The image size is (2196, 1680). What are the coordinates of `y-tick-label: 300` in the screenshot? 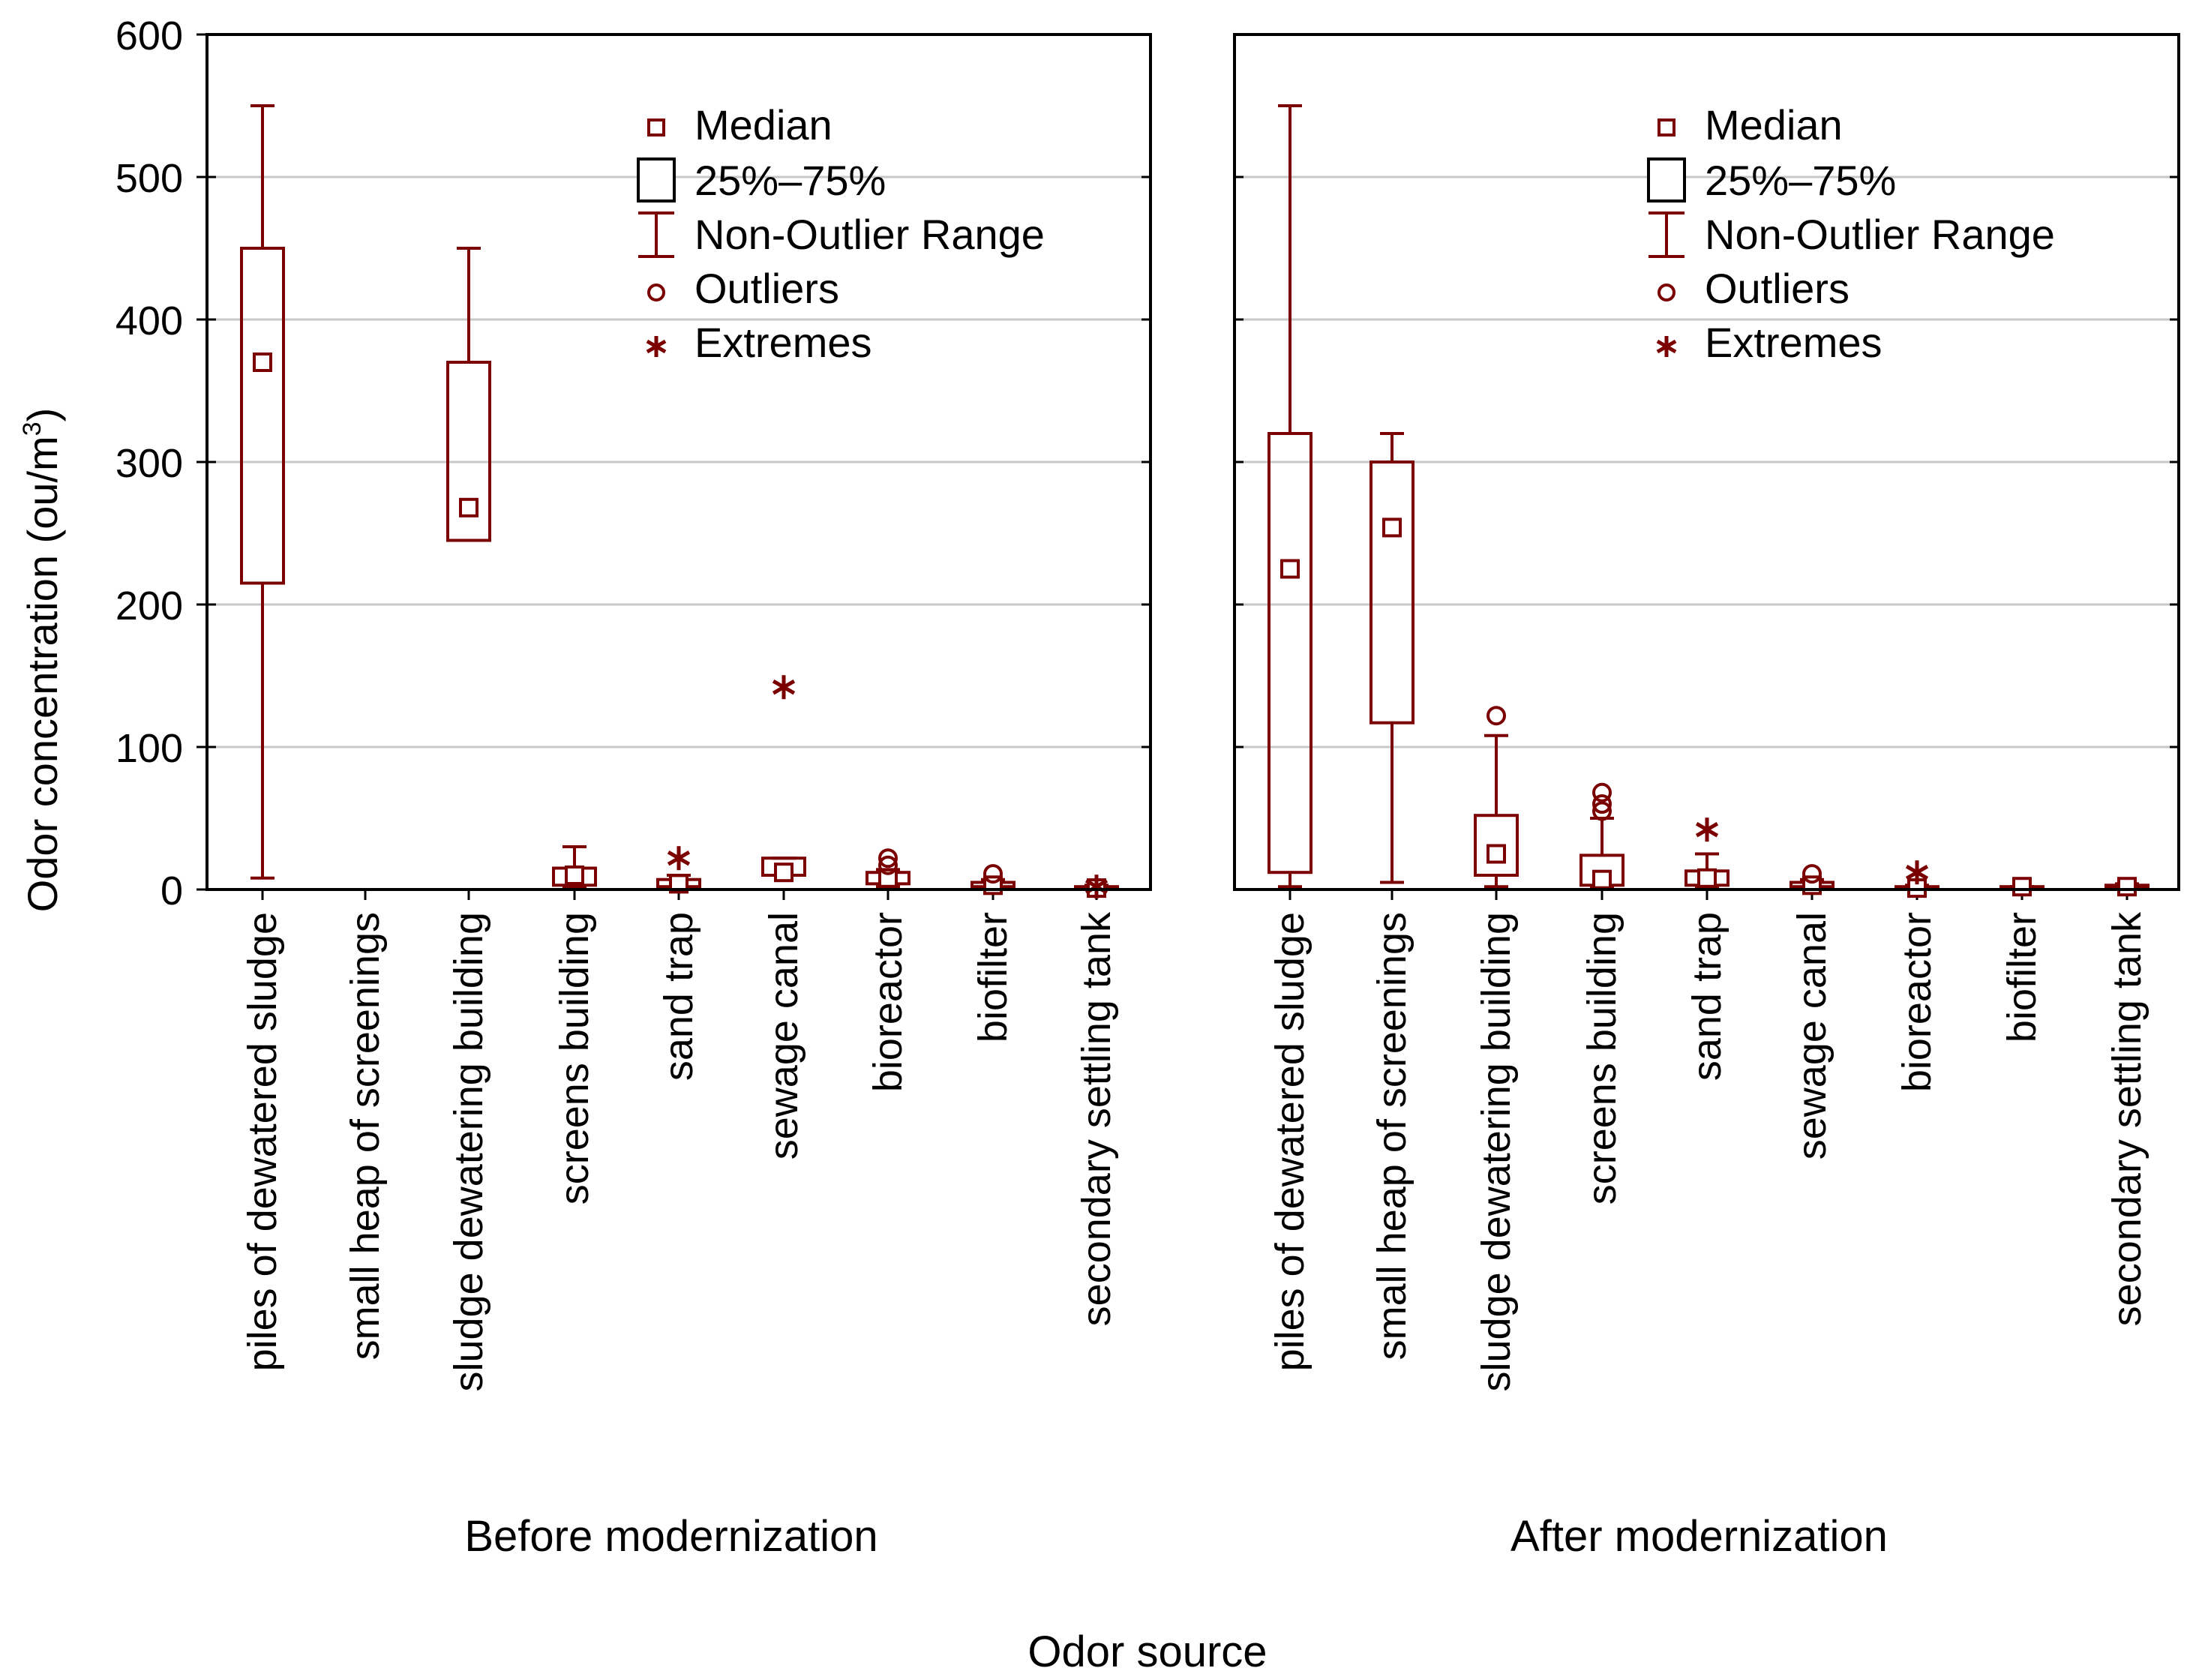 It's located at (149, 463).